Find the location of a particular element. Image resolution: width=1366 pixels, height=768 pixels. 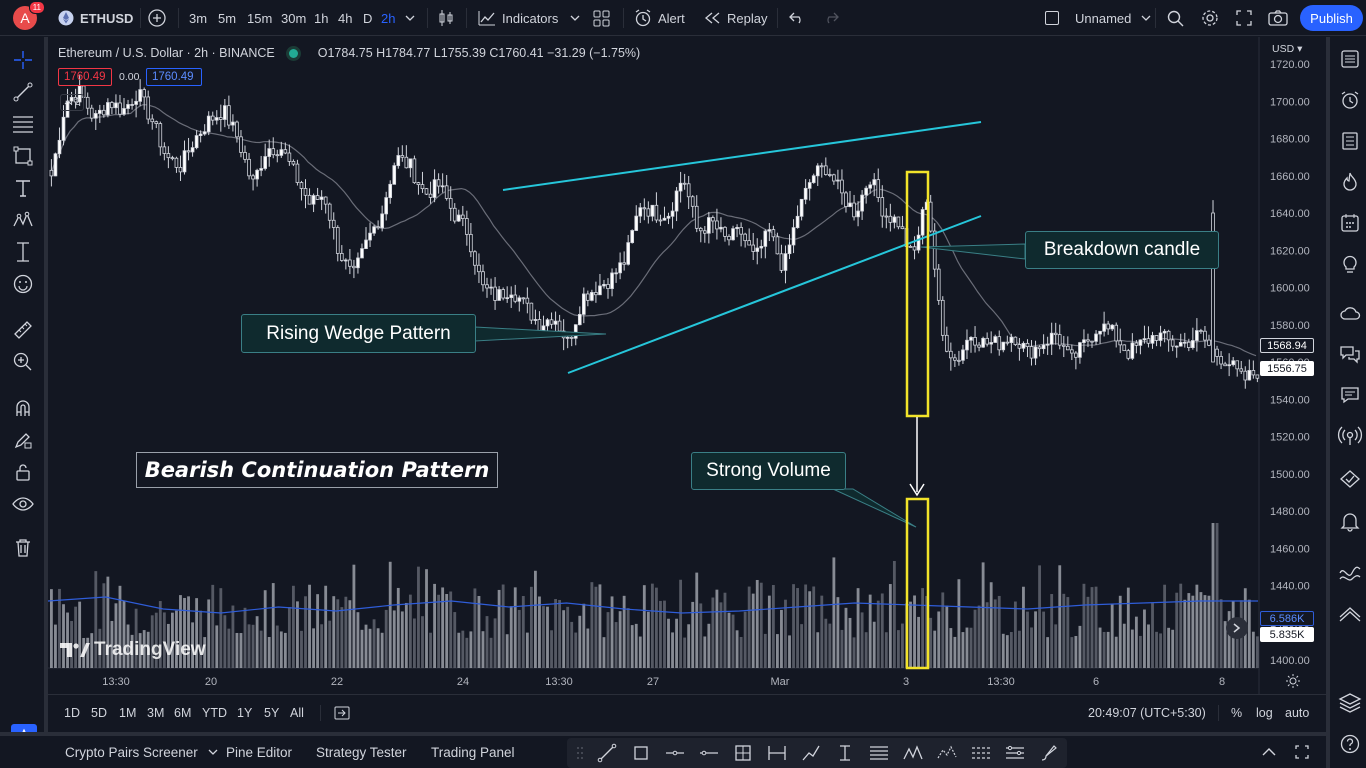

alert-button: Alert is located at coordinates (659, 18).